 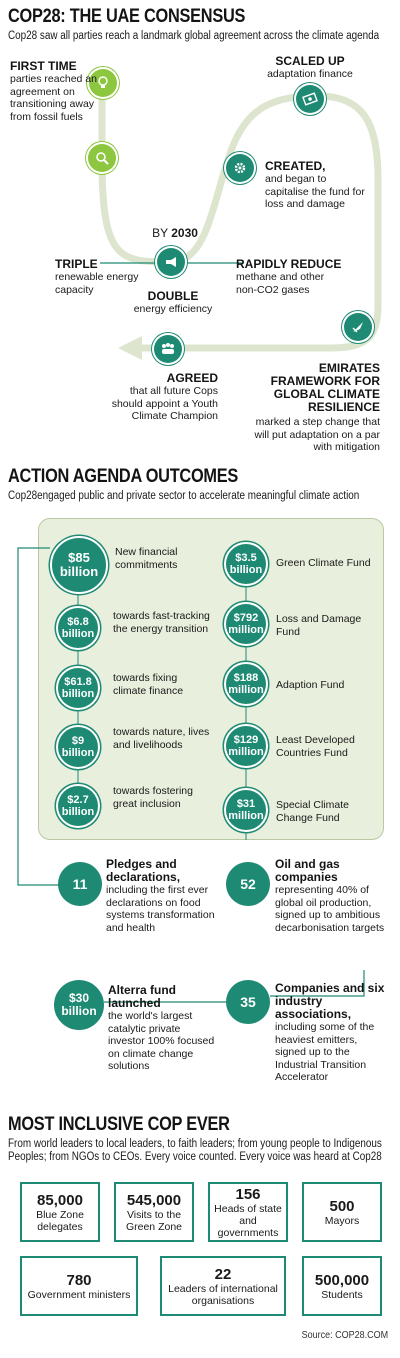 I want to click on finance-circle-nature: $9 billion, so click(x=78, y=747).